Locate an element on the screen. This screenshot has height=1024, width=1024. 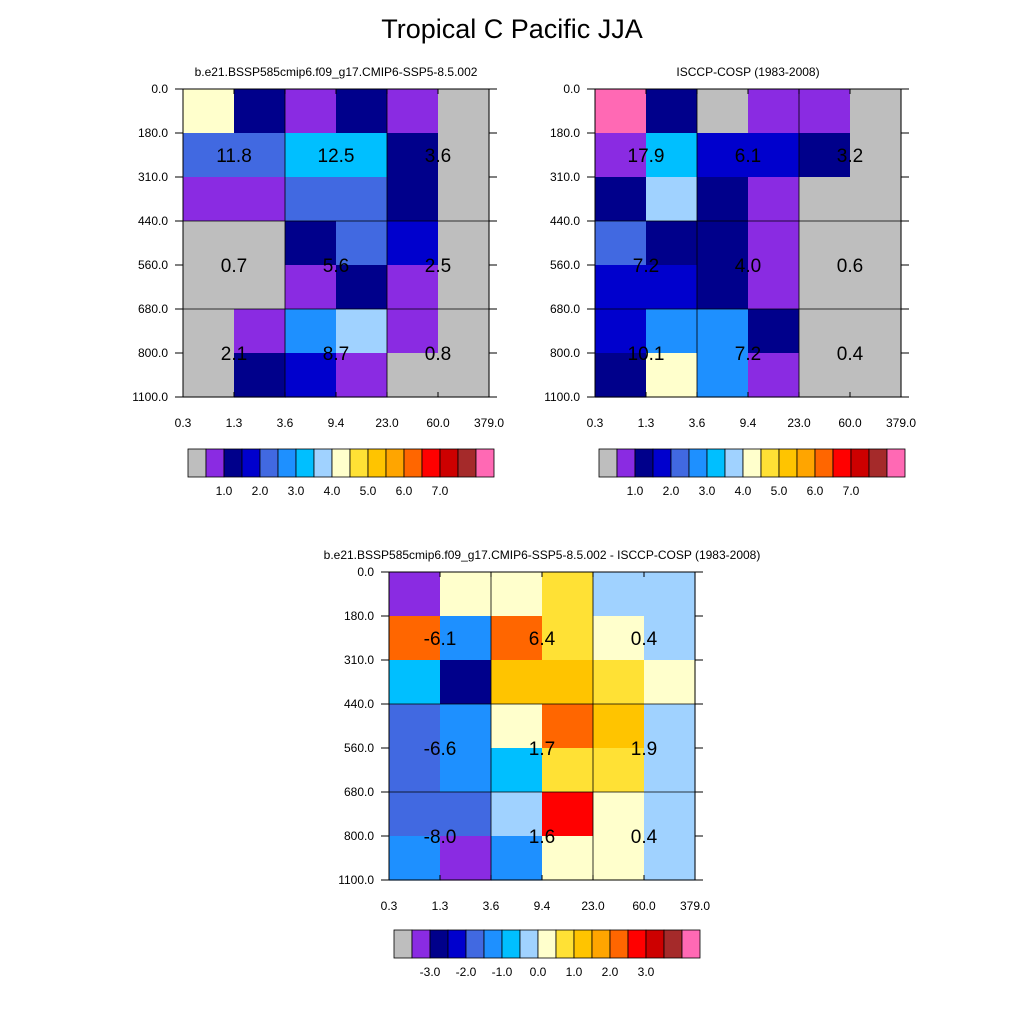
box-value-label: 4.0 is located at coordinates (748, 266).